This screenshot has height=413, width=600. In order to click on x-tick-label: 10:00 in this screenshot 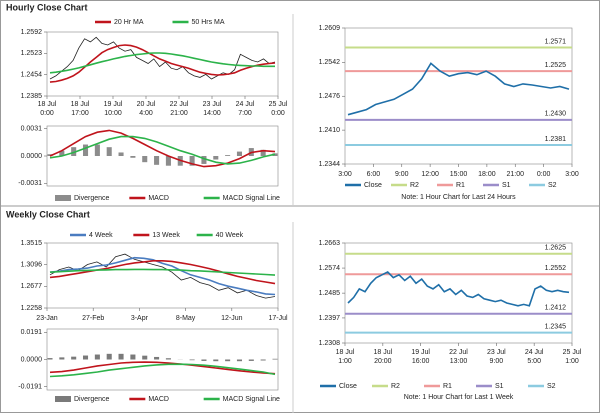, I will do `click(113, 113)`.